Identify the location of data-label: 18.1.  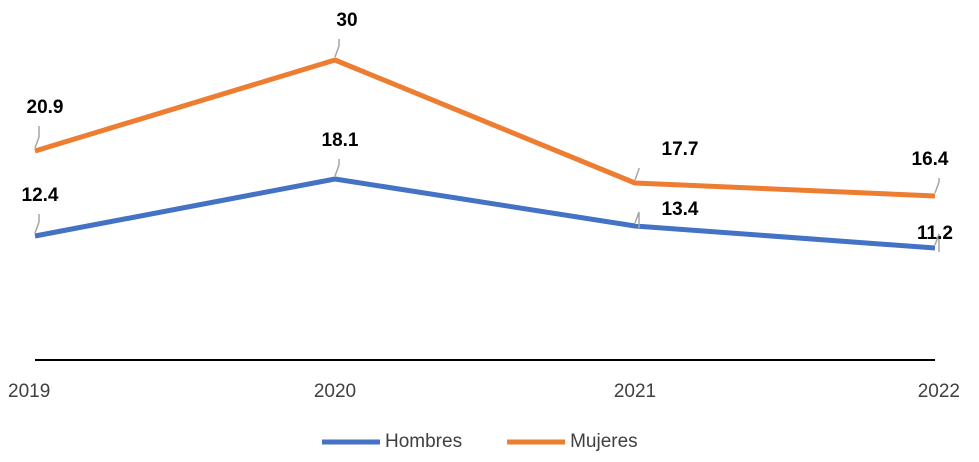
(340, 140).